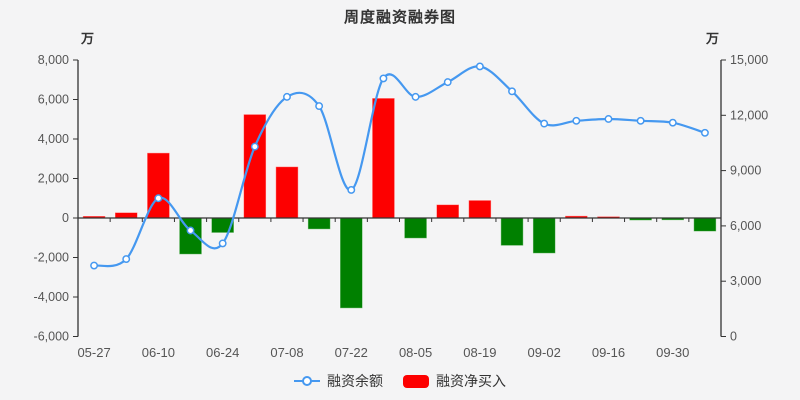 Image resolution: width=800 pixels, height=400 pixels. Describe the element at coordinates (713, 38) in the screenshot. I see `right-axis-unit: 万` at that location.